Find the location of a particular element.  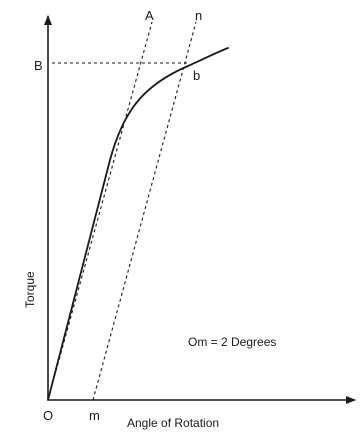

label-origin: O is located at coordinates (48, 415).